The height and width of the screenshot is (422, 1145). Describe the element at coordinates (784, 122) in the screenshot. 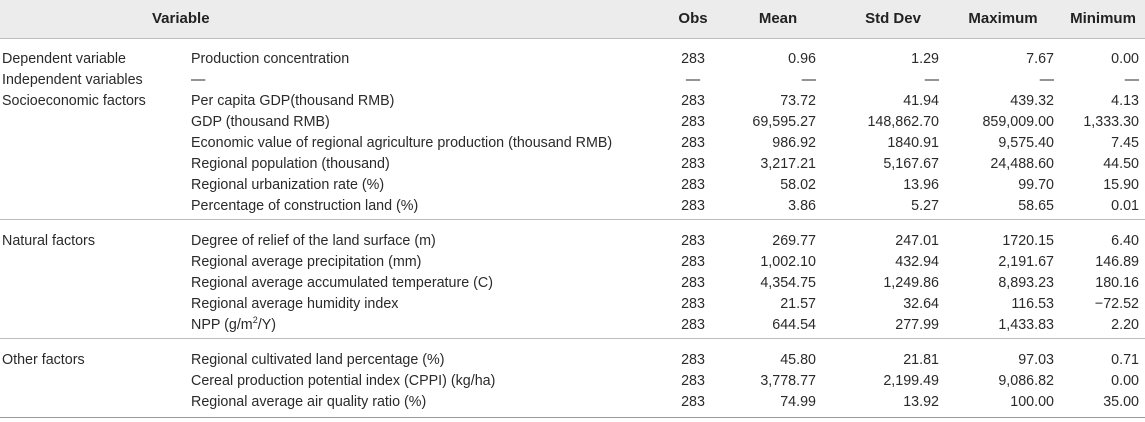

I see `cell-mean: 69,595.27` at that location.